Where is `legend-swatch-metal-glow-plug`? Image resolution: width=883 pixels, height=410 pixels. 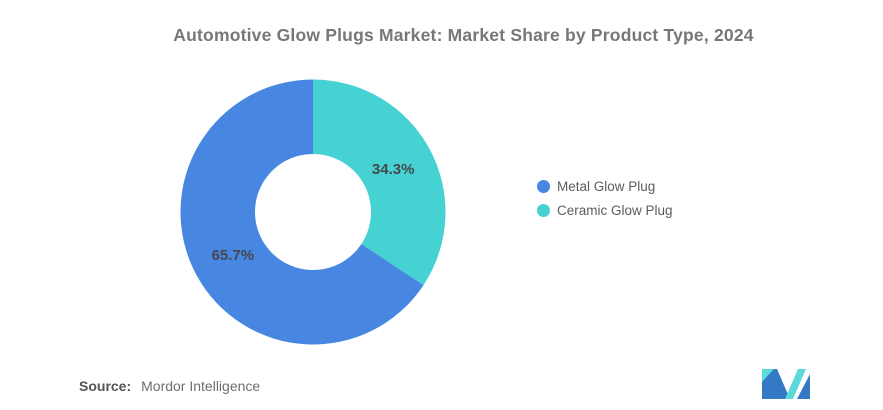 legend-swatch-metal-glow-plug is located at coordinates (543, 186).